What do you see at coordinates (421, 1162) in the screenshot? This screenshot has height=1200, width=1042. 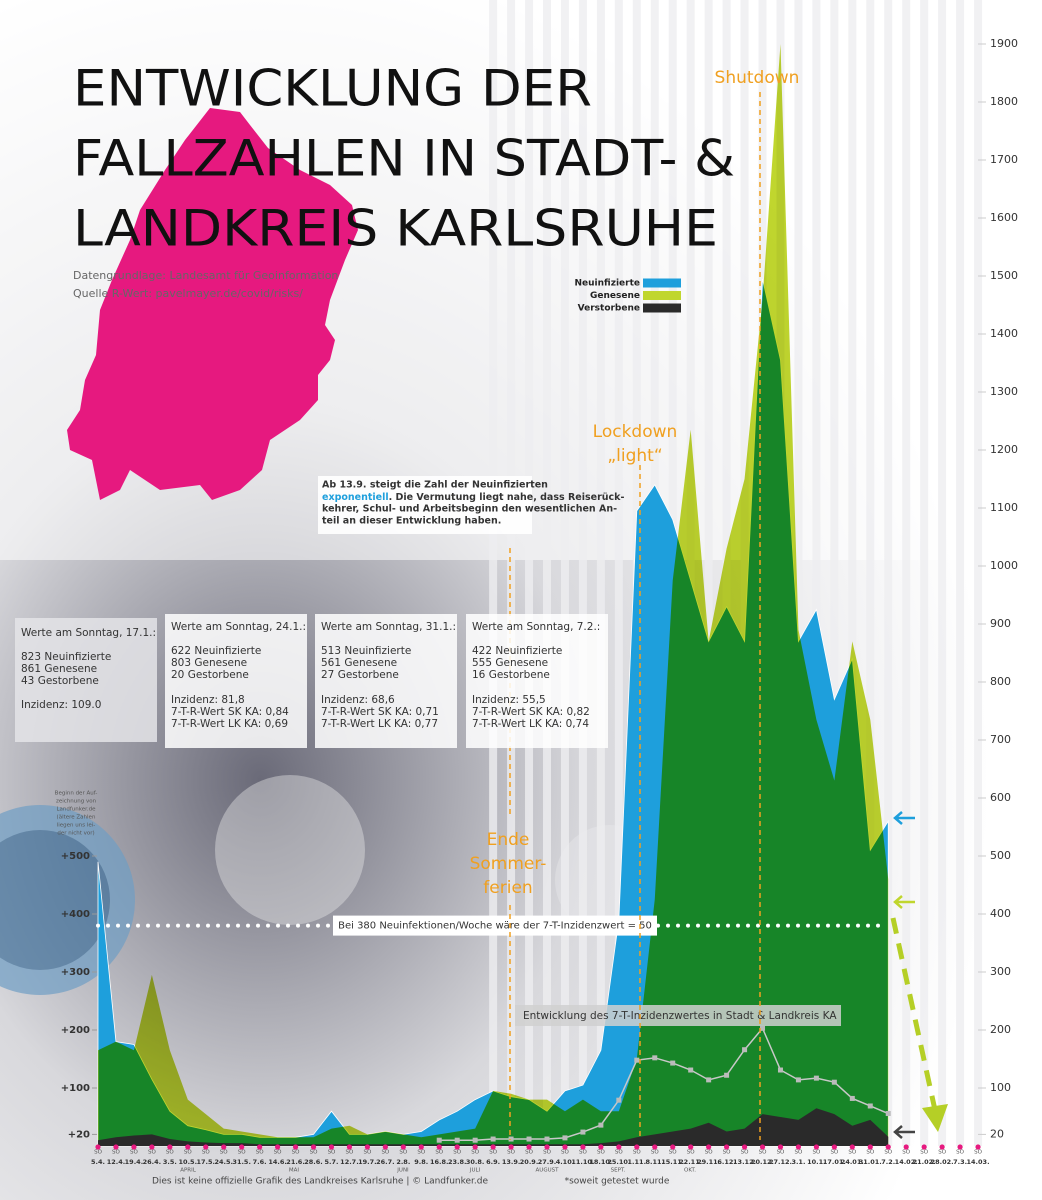 I see `x-tick-label: 9.8.` at bounding box center [421, 1162].